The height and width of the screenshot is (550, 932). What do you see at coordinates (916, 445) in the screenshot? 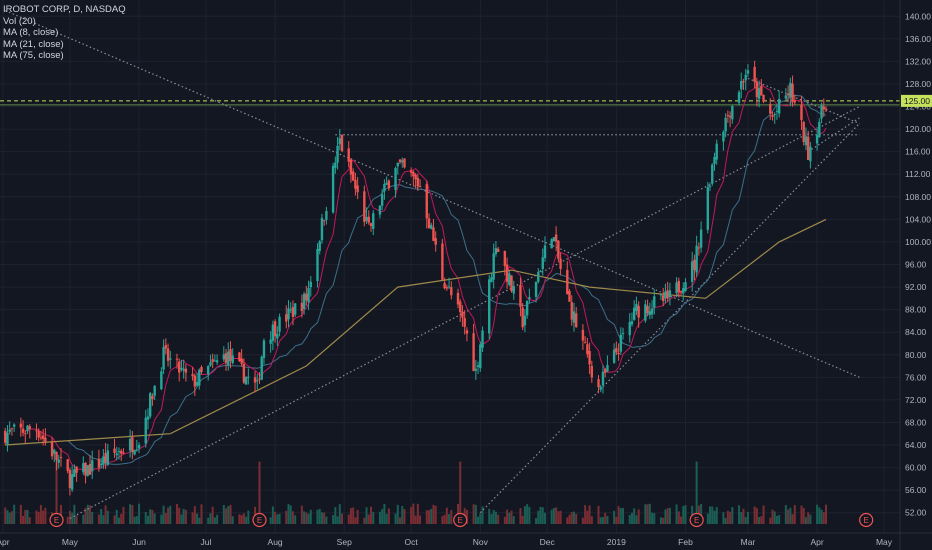
I see `price-tick-label: 64.00` at bounding box center [916, 445].